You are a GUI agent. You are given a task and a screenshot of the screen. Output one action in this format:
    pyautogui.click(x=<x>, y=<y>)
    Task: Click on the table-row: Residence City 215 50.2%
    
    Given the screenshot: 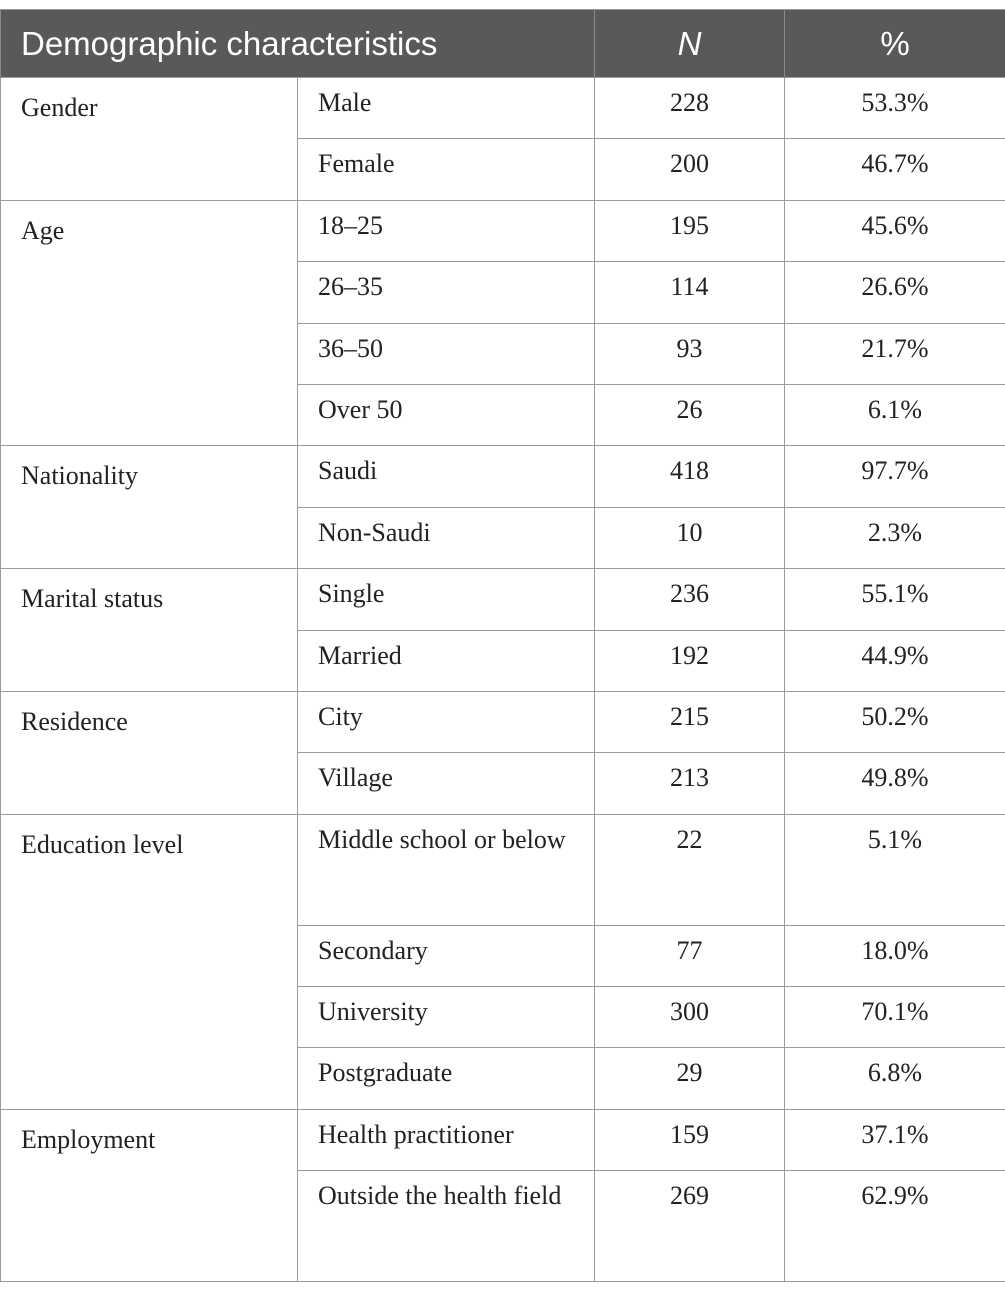 What is the action you would take?
    pyautogui.click(x=502, y=752)
    